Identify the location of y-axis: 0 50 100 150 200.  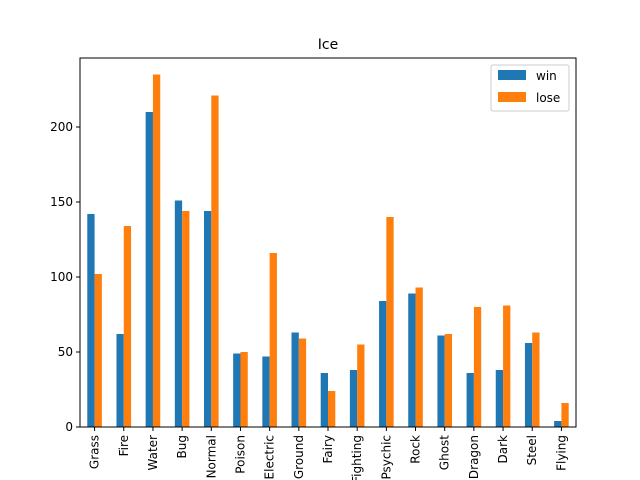
(65, 277).